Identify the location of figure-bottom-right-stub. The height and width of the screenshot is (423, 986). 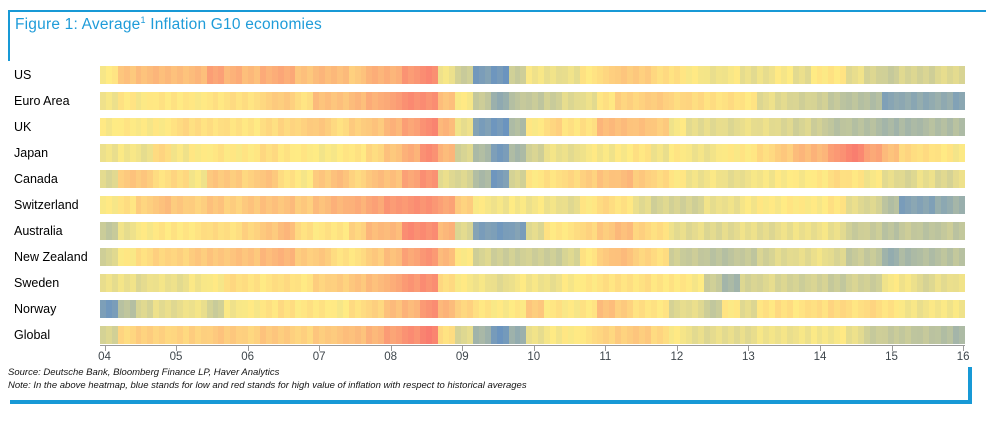
(970, 385).